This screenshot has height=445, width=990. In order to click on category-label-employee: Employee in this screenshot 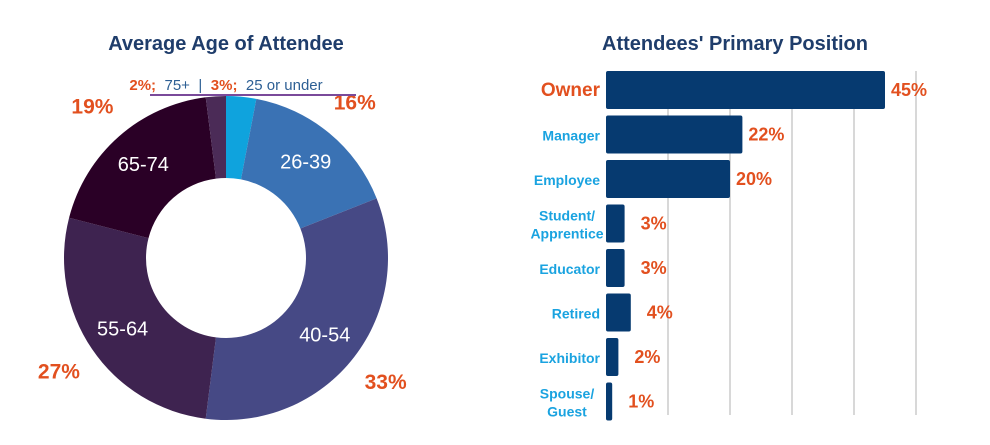, I will do `click(567, 180)`.